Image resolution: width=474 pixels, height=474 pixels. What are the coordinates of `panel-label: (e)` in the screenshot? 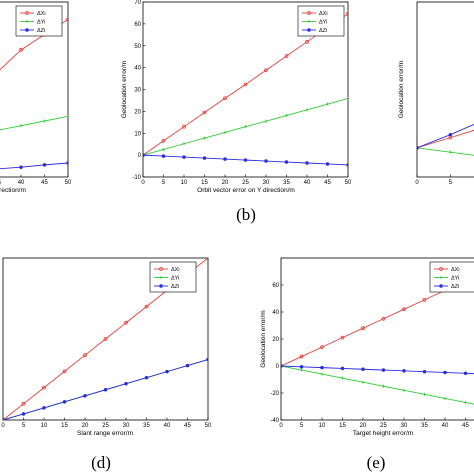 It's located at (376, 462).